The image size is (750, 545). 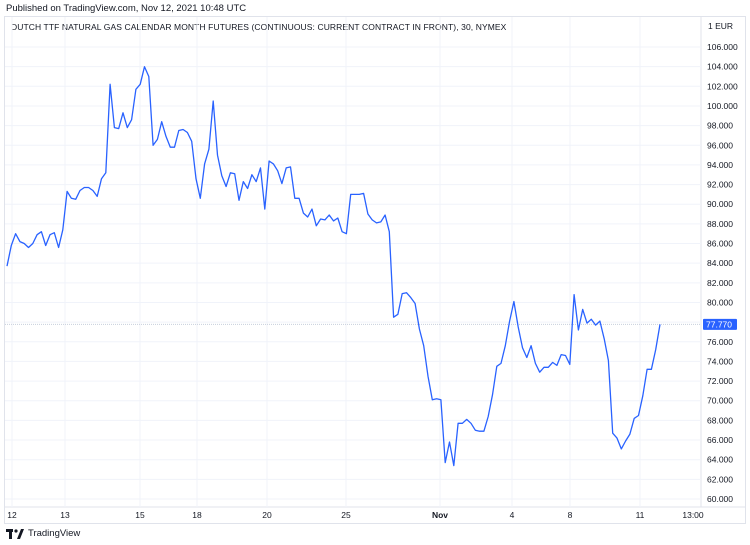 I want to click on y-tick-label: 66.000, so click(x=720, y=440).